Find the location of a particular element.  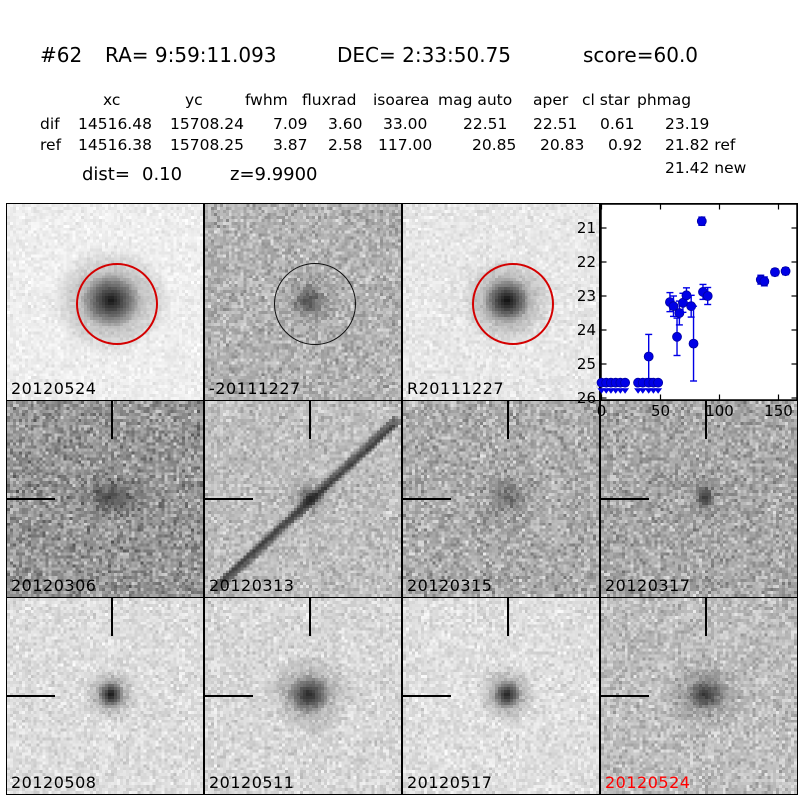

dif-yc: 15708.24 is located at coordinates (207, 124).